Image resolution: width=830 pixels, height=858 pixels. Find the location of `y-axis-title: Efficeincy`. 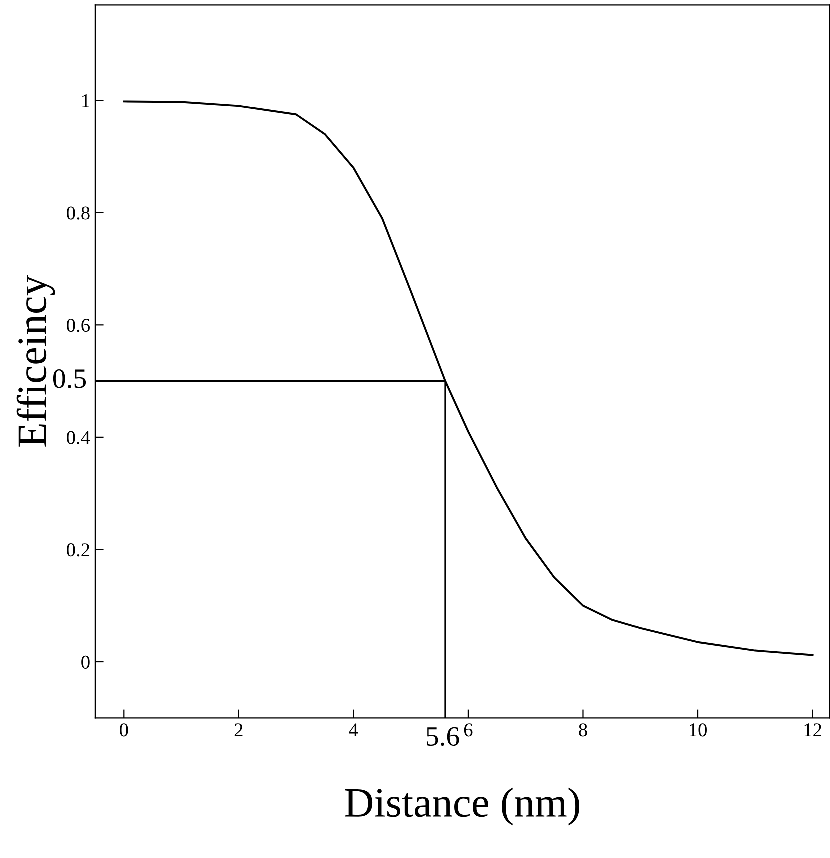

y-axis-title: Efficeincy is located at coordinates (36, 361).